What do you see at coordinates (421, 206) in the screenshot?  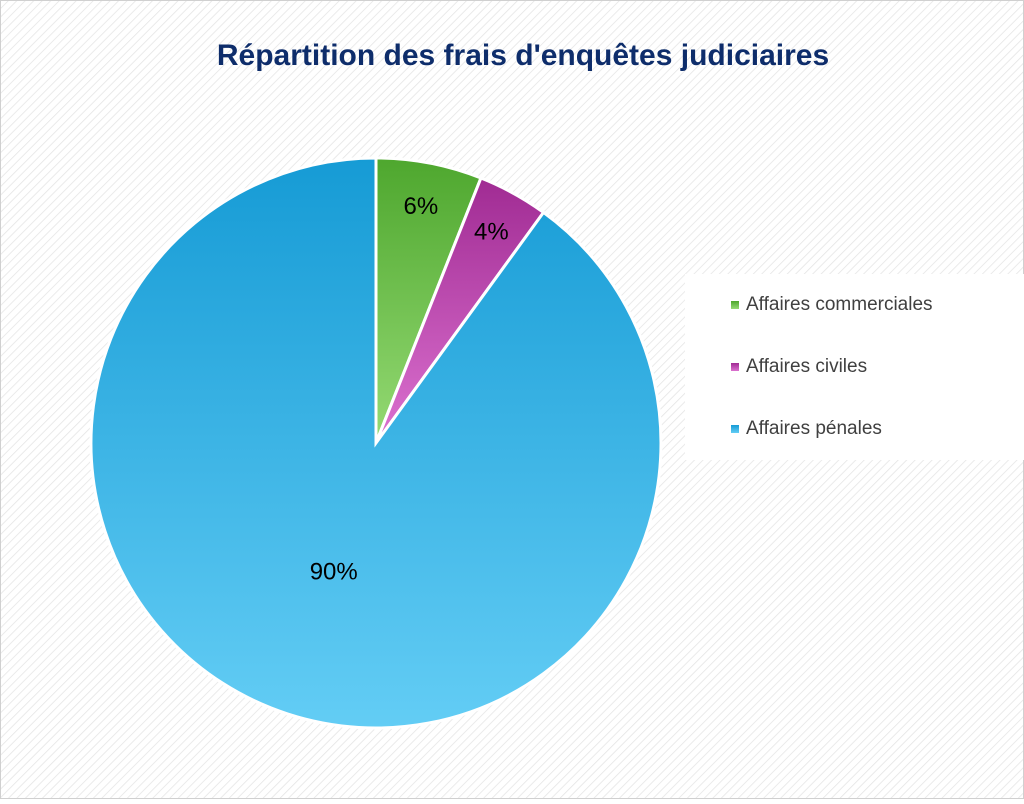 I see `data-label: 6%` at bounding box center [421, 206].